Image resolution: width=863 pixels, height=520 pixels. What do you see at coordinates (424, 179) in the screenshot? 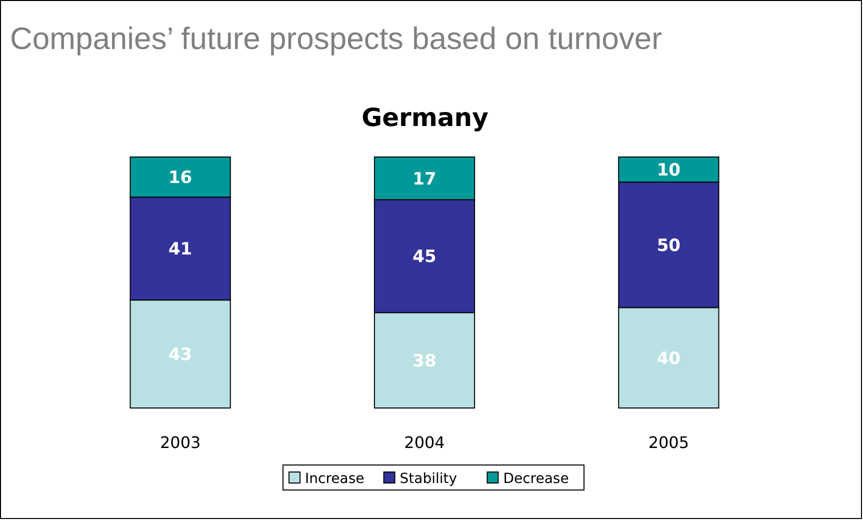
I see `data-label: 17` at bounding box center [424, 179].